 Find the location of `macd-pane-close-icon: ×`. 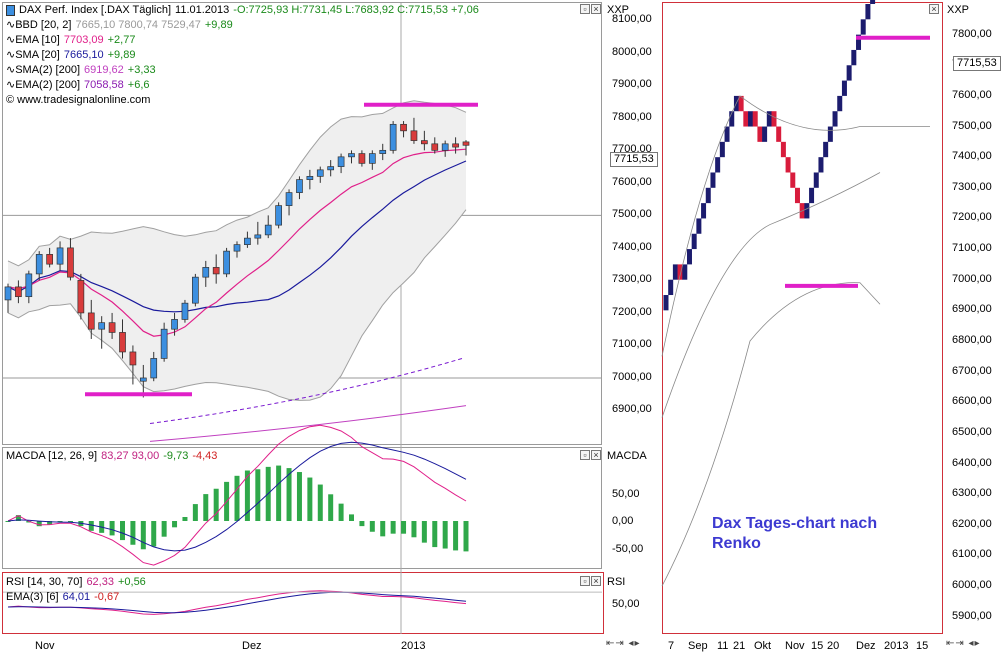

macd-pane-close-icon: × is located at coordinates (596, 455).